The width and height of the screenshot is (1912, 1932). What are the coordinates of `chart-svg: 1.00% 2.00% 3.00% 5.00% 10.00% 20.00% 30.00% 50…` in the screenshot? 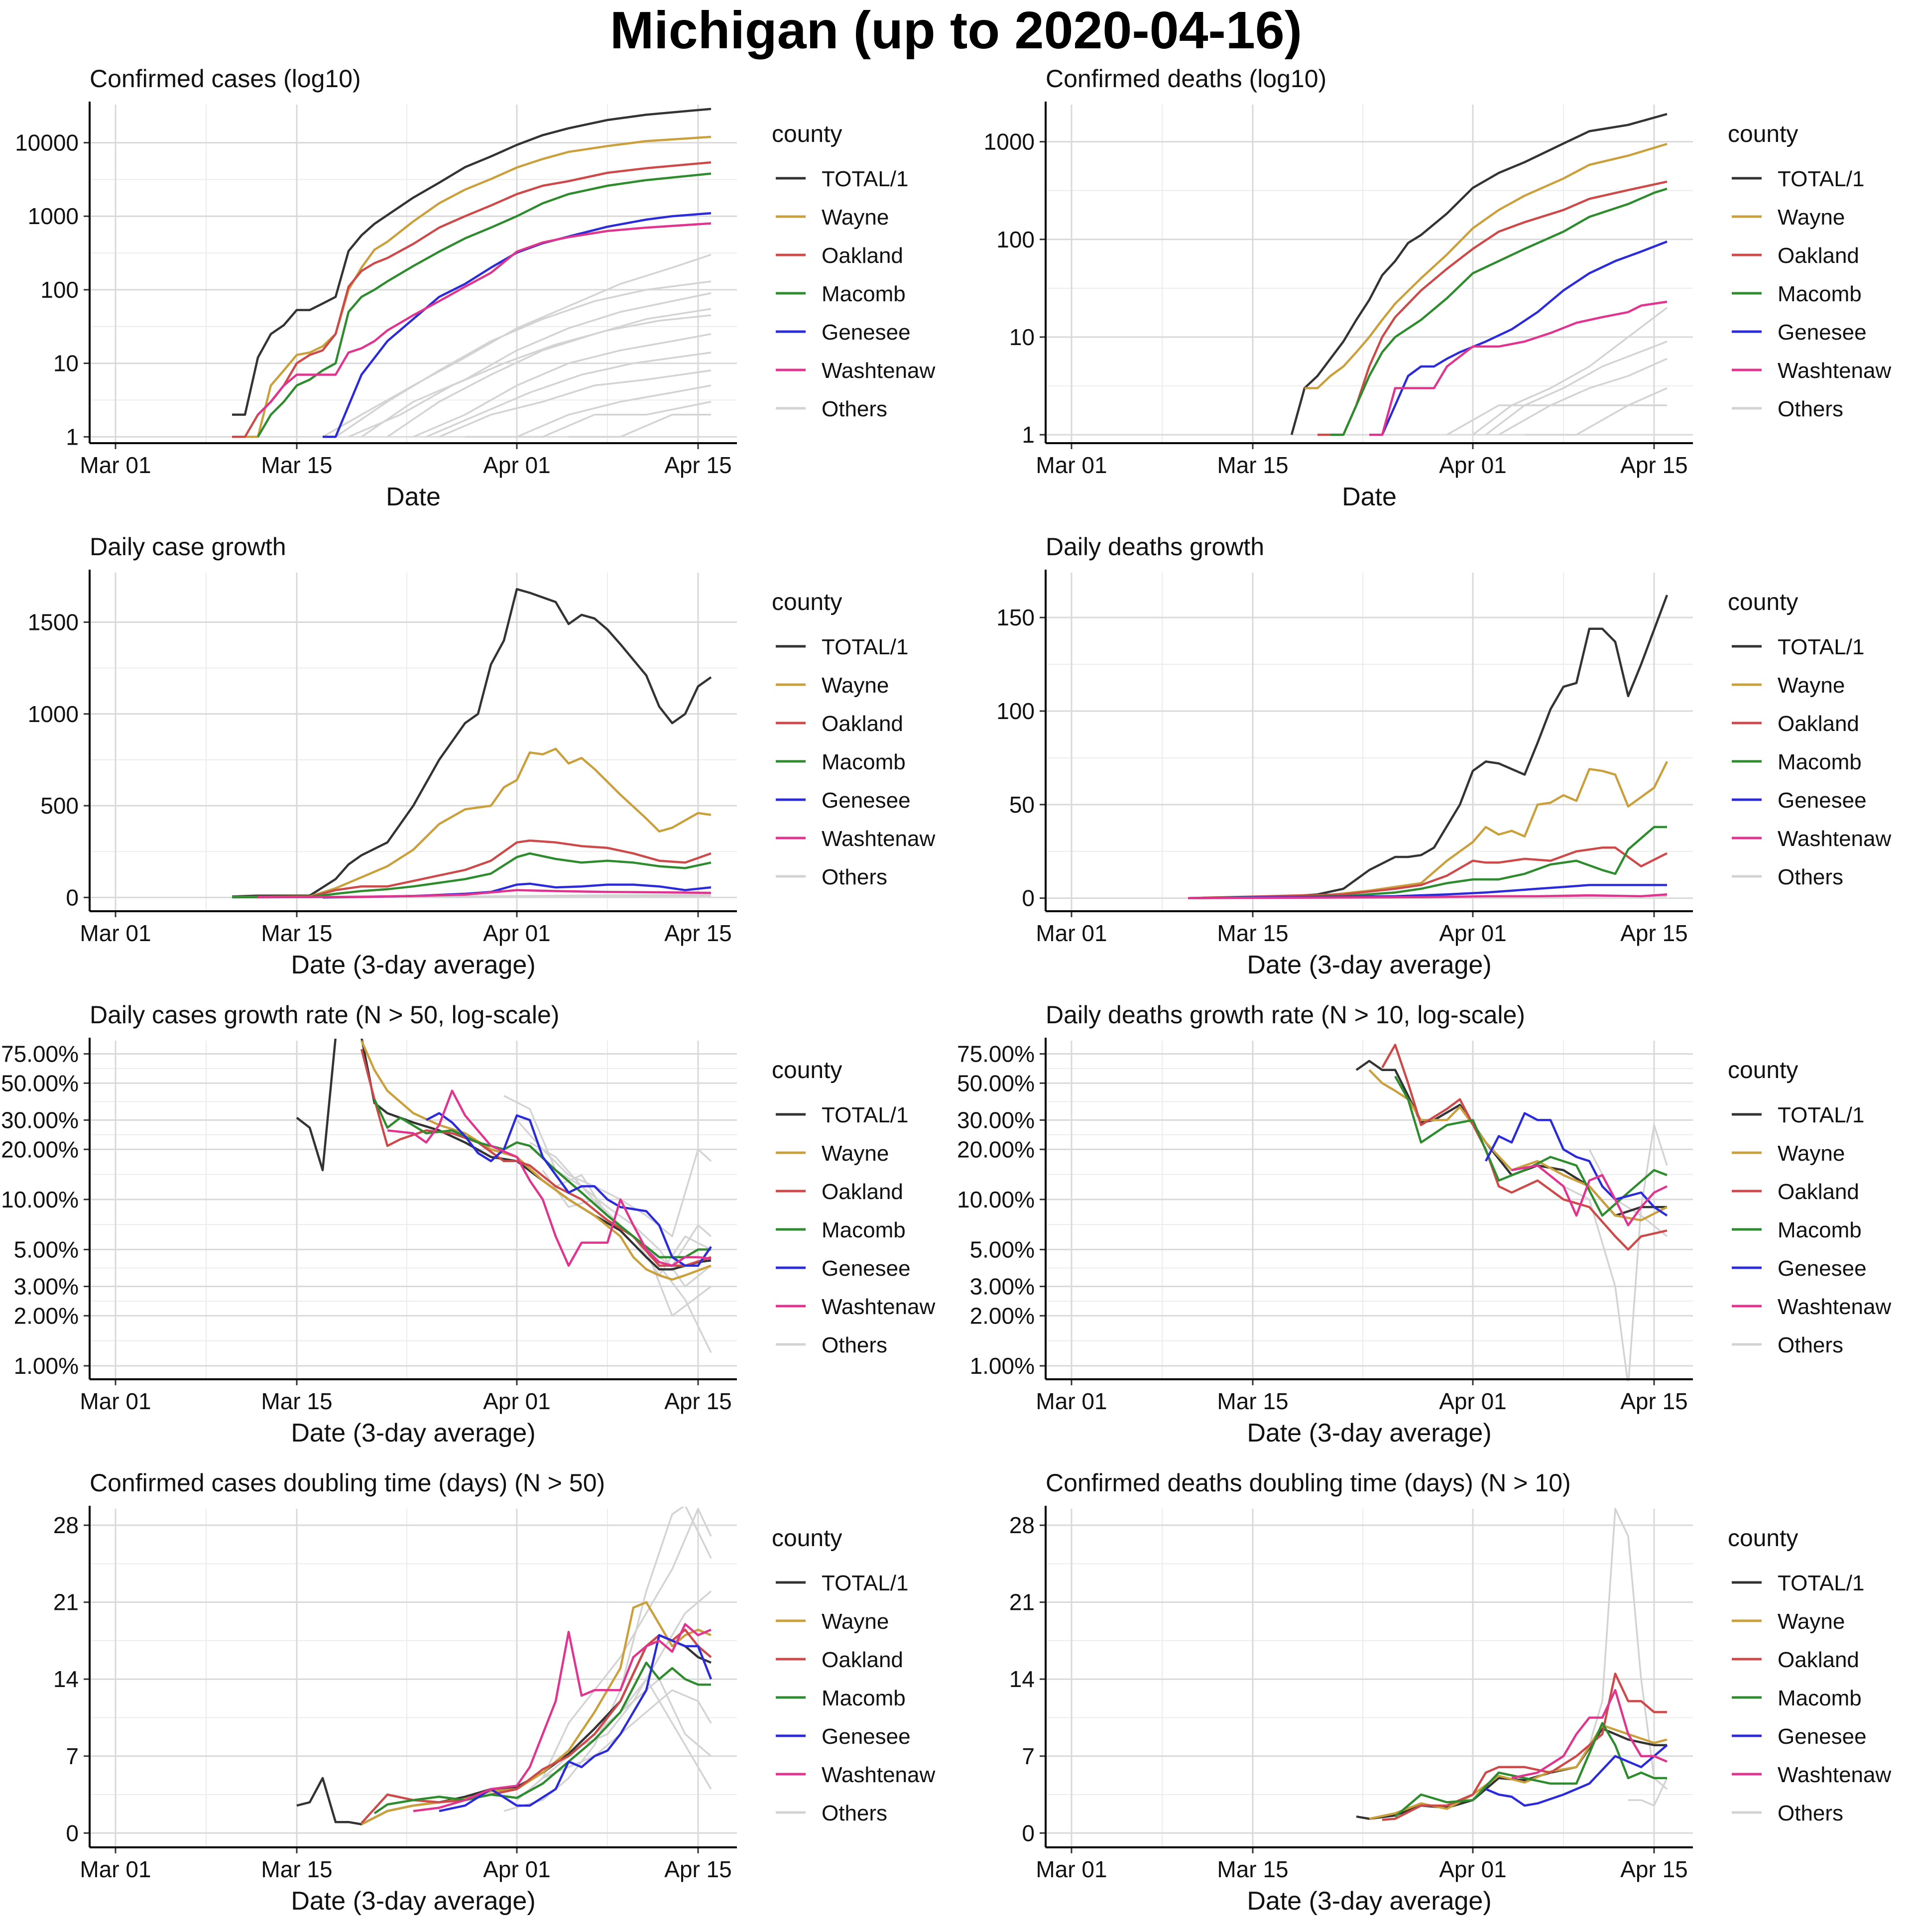 It's located at (468, 1225).